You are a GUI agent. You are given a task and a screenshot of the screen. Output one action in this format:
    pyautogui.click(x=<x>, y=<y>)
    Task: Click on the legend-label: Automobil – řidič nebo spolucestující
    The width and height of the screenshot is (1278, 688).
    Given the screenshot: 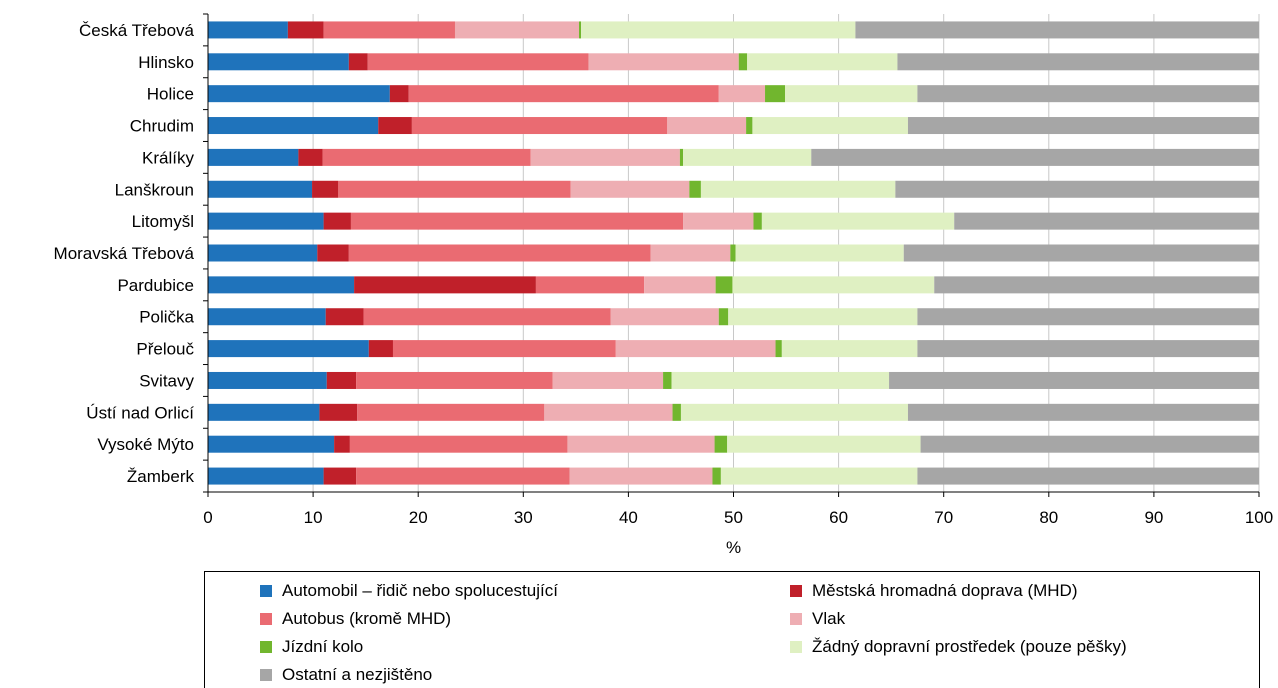 What is the action you would take?
    pyautogui.click(x=420, y=590)
    